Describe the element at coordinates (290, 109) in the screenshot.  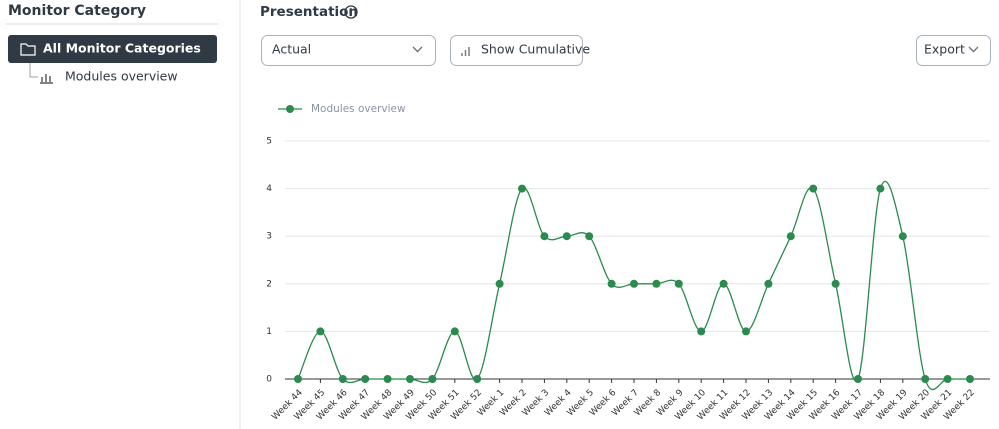
I see `legend-marker` at that location.